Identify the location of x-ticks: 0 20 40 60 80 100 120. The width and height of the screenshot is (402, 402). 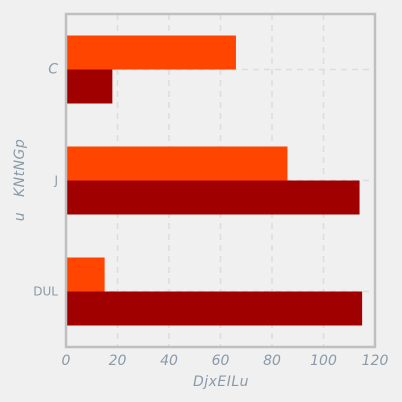
(225, 361).